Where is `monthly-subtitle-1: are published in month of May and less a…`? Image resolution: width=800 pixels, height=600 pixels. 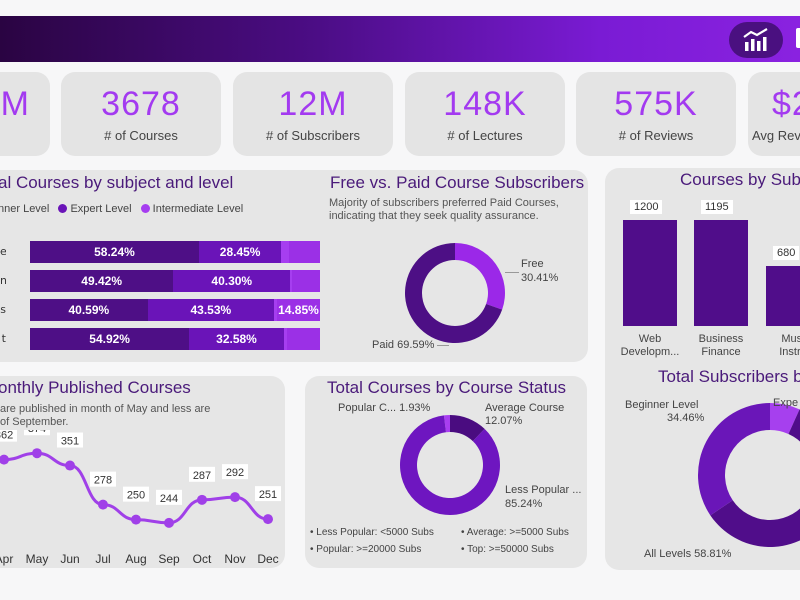 monthly-subtitle-1: are published in month of May and less a… is located at coordinates (105, 409).